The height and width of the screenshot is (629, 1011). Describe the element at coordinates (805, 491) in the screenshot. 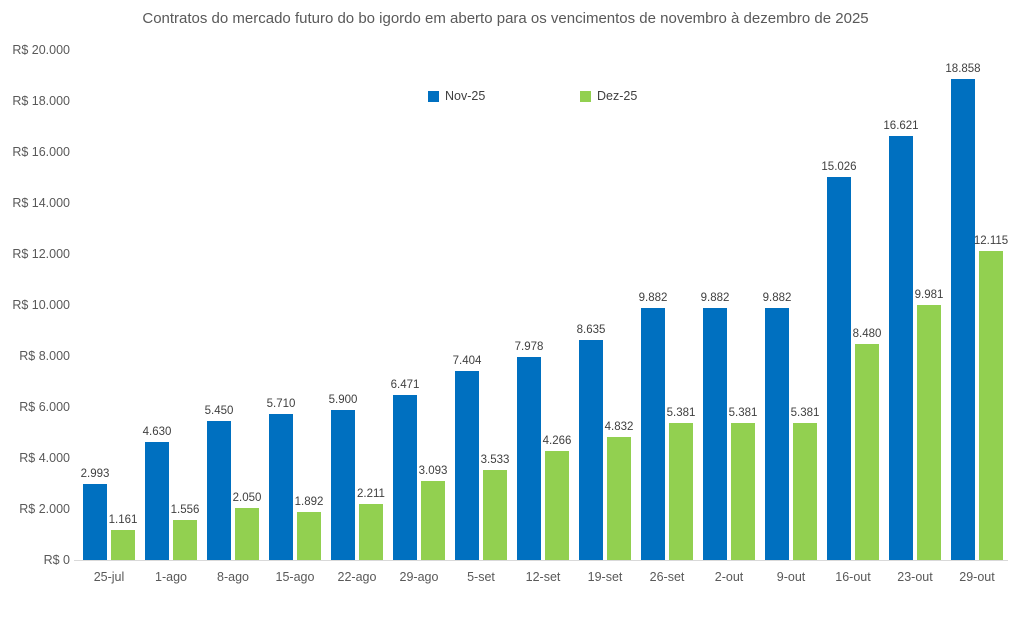

I see `bar-dez-25-9-out` at that location.